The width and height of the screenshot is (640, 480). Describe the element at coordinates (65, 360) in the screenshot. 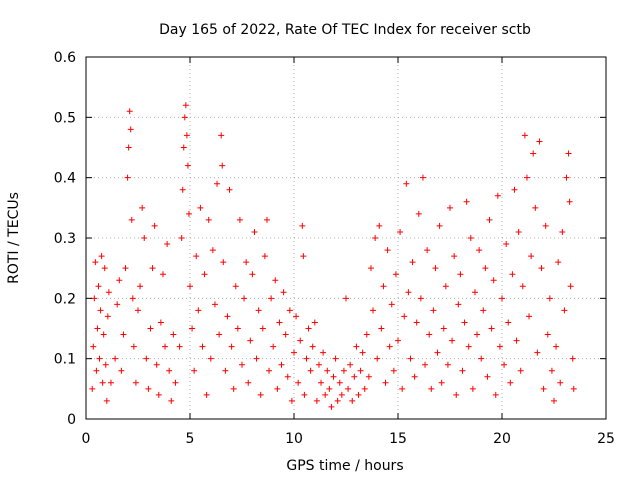

I see `y-tick-label: 0.1` at that location.